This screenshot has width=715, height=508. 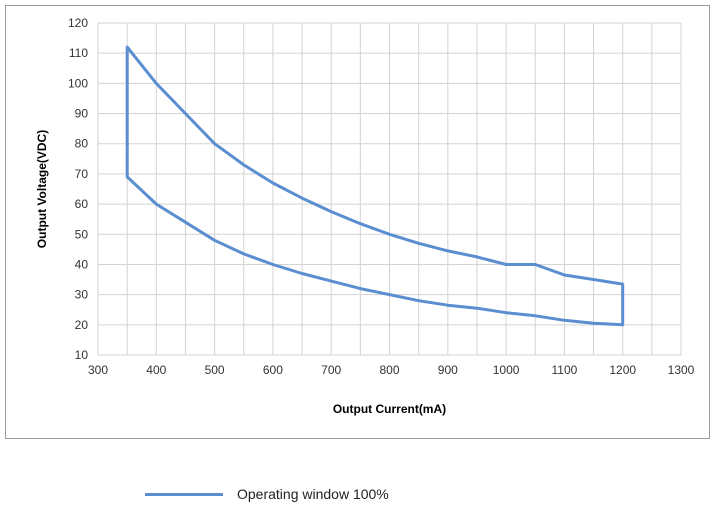 I want to click on y-tick-label: 120, so click(x=78, y=23).